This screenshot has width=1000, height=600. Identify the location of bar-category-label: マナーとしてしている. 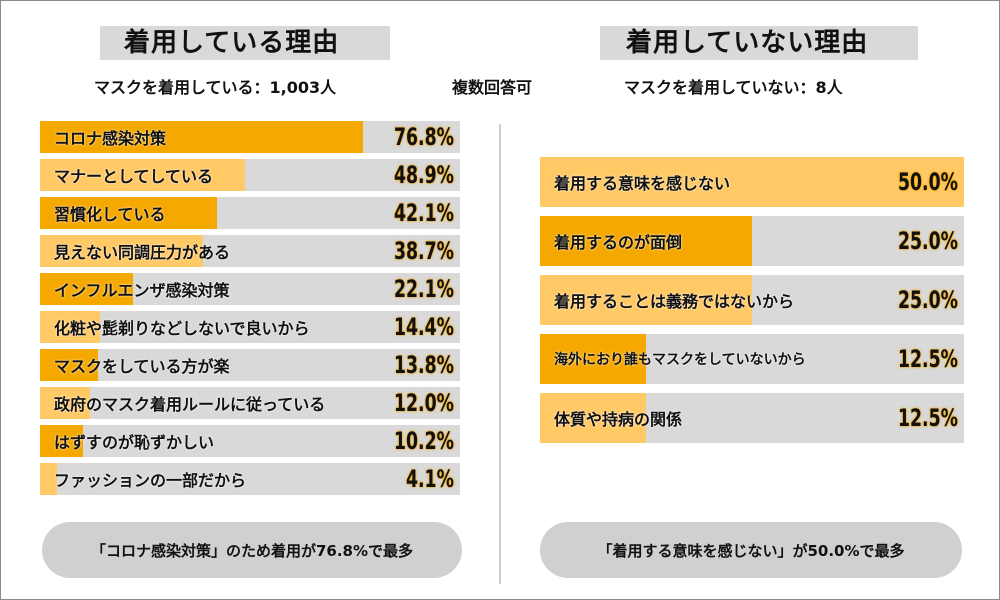
(134, 176).